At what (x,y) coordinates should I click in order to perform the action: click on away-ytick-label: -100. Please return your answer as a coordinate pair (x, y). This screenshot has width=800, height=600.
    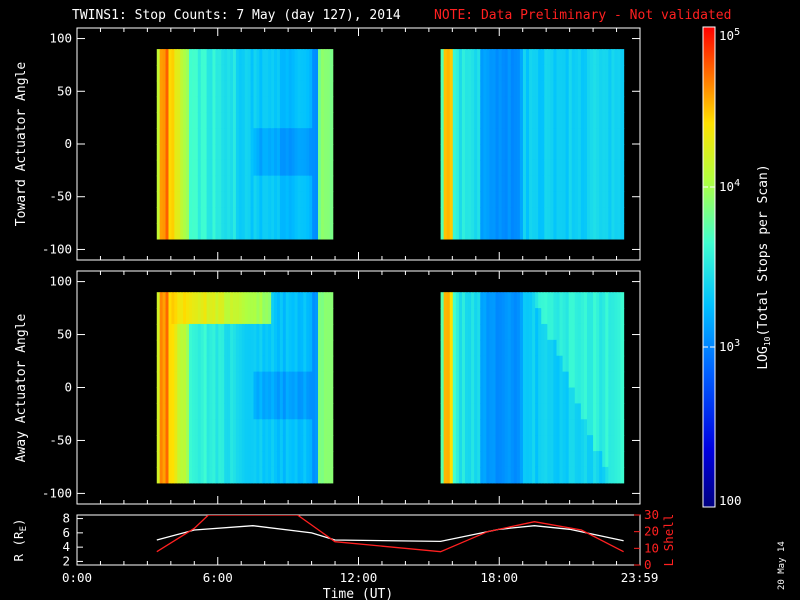
    Looking at the image, I should click on (57, 492).